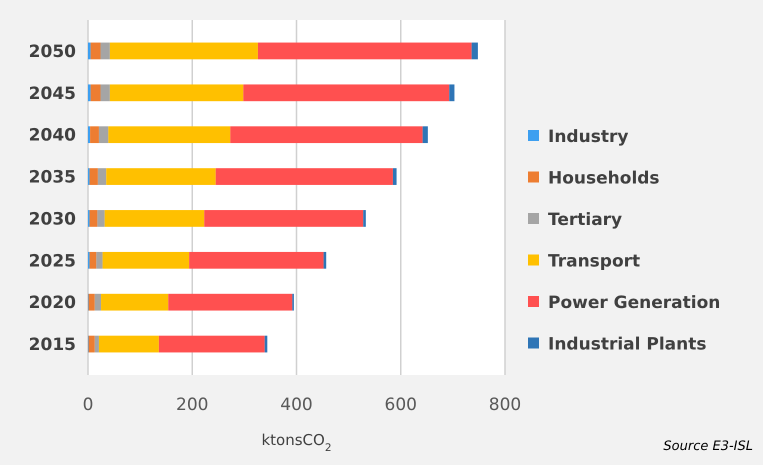 The height and width of the screenshot is (465, 763). What do you see at coordinates (296, 405) in the screenshot?
I see `x-tick-label: 400` at bounding box center [296, 405].